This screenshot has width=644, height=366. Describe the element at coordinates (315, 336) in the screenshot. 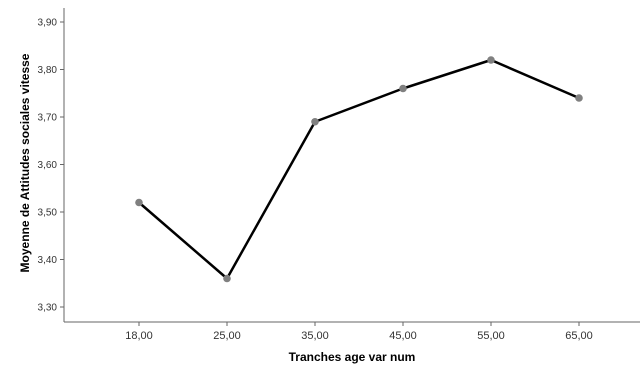

I see `x-tick-label: 35,00` at that location.